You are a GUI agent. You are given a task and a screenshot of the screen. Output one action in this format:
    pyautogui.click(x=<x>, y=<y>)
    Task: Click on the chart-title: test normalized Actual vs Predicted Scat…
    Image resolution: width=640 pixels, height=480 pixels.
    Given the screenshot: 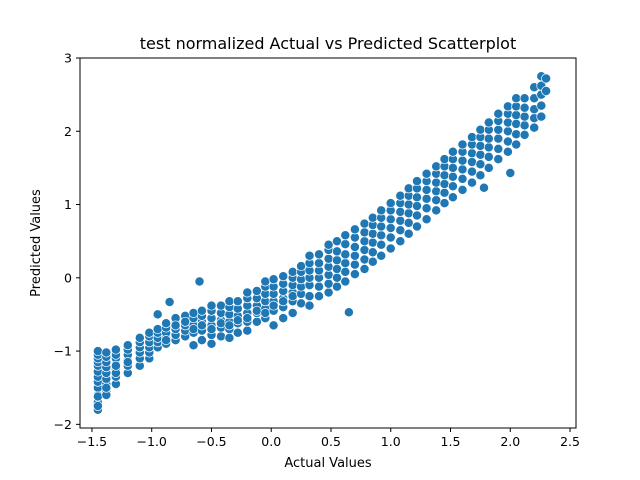 What is the action you would take?
    pyautogui.click(x=328, y=43)
    